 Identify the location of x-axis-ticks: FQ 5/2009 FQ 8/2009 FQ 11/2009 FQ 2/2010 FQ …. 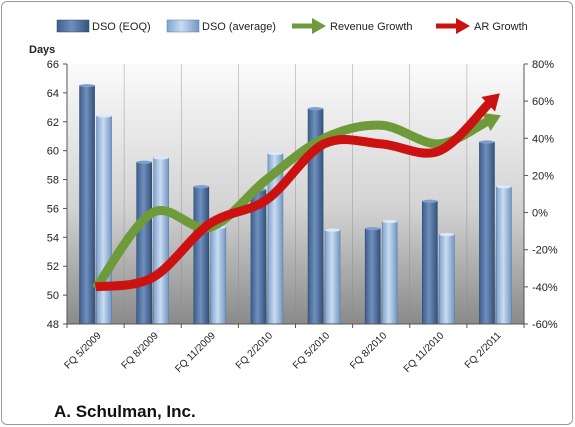
(293, 349).